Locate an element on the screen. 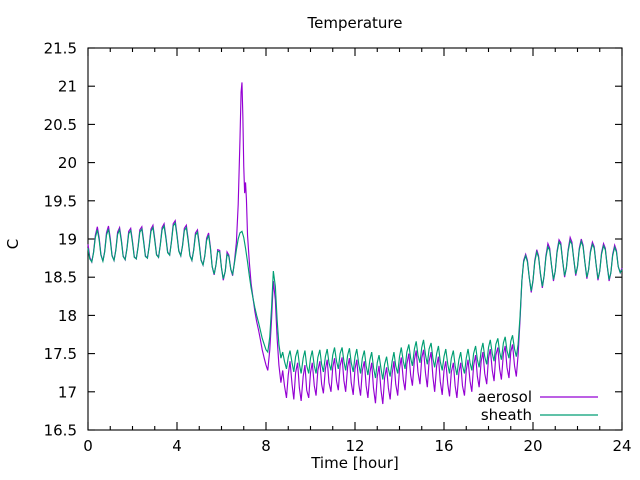  y-tick-label: 16.5 is located at coordinates (60, 431).